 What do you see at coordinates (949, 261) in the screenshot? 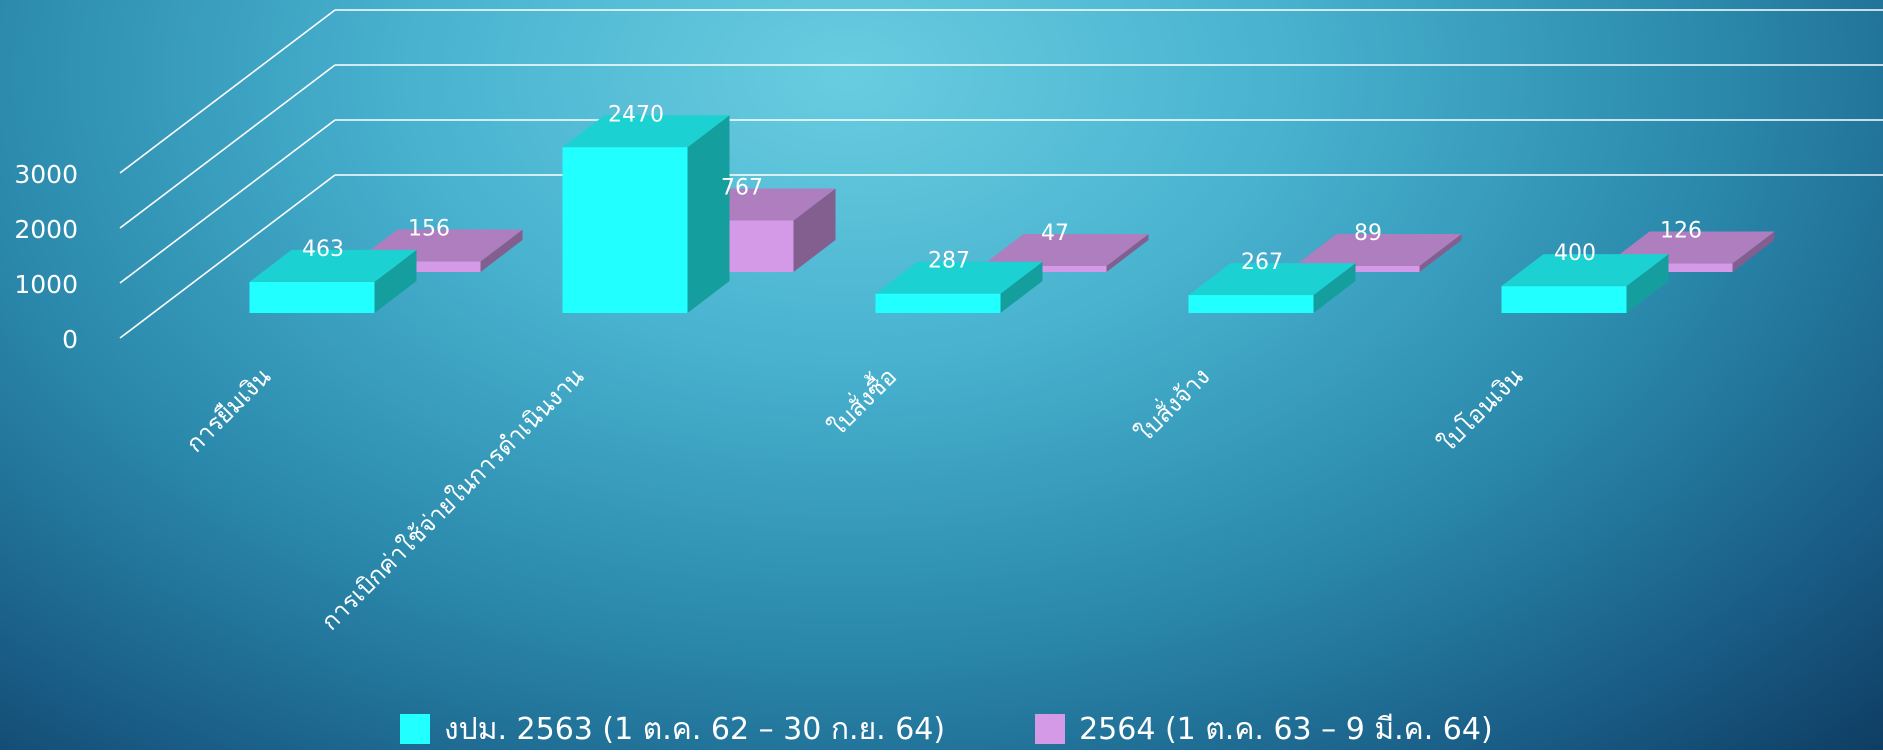
I see `value-label-2563: 287` at bounding box center [949, 261].